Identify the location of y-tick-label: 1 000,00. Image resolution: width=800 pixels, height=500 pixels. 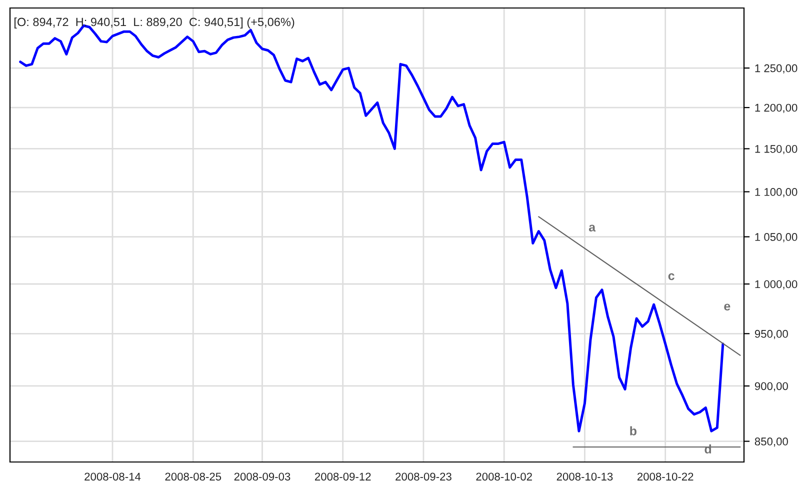
(776, 285).